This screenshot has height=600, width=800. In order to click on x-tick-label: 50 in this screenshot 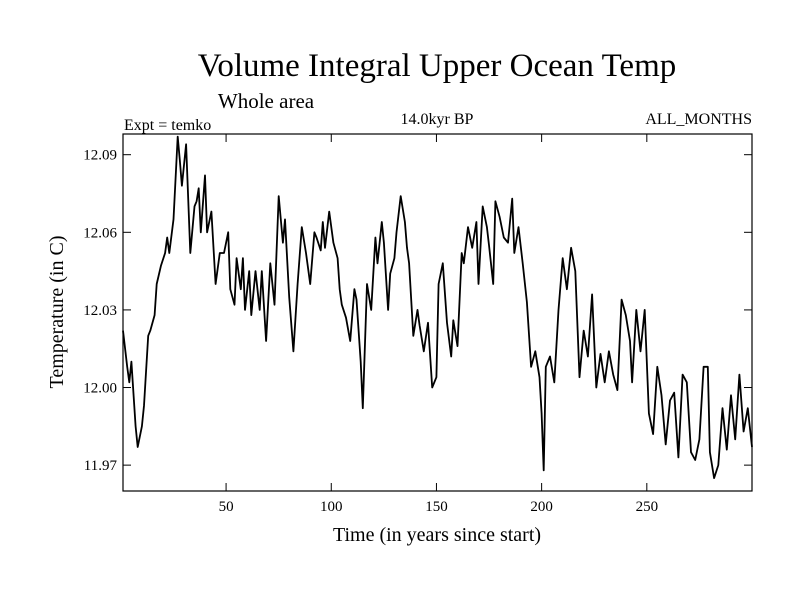, I will do `click(226, 507)`.